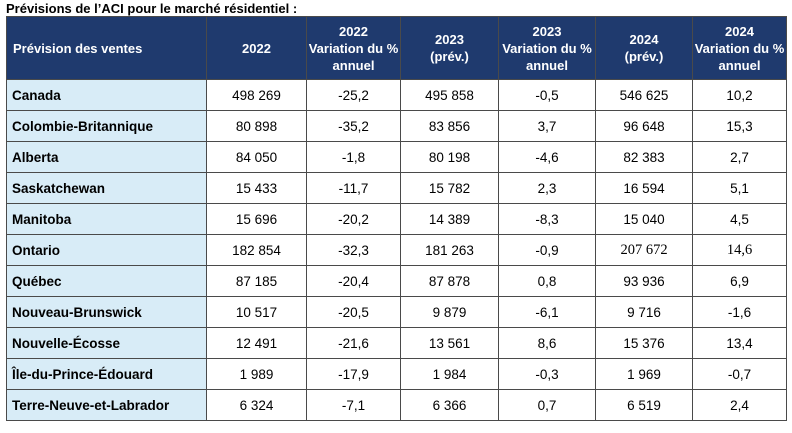  What do you see at coordinates (256, 281) in the screenshot?
I see `sales-2022-cell: 87 185` at bounding box center [256, 281].